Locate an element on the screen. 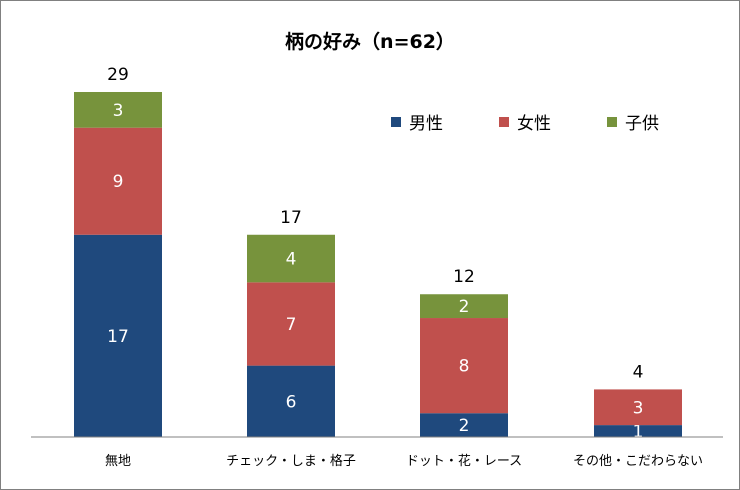  chart-title: 柄の好み（n=62） is located at coordinates (370, 42).